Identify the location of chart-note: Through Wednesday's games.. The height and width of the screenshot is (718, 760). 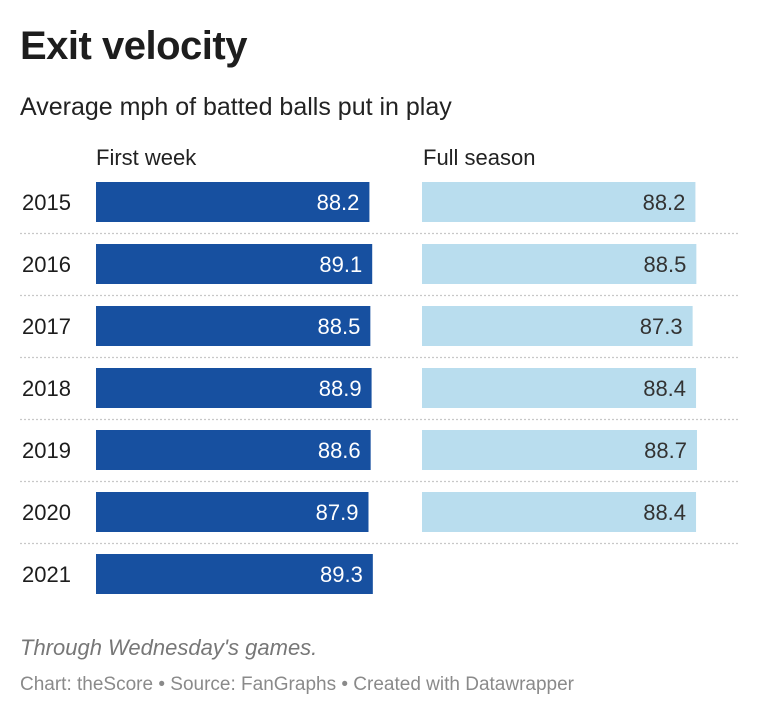
(169, 647).